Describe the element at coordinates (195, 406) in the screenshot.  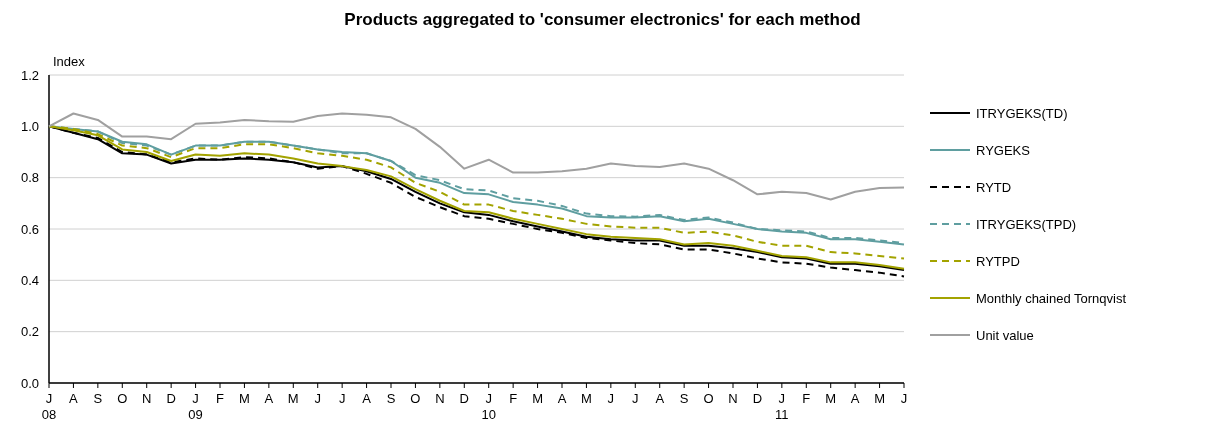
I see `x-tick-label: J 09` at that location.